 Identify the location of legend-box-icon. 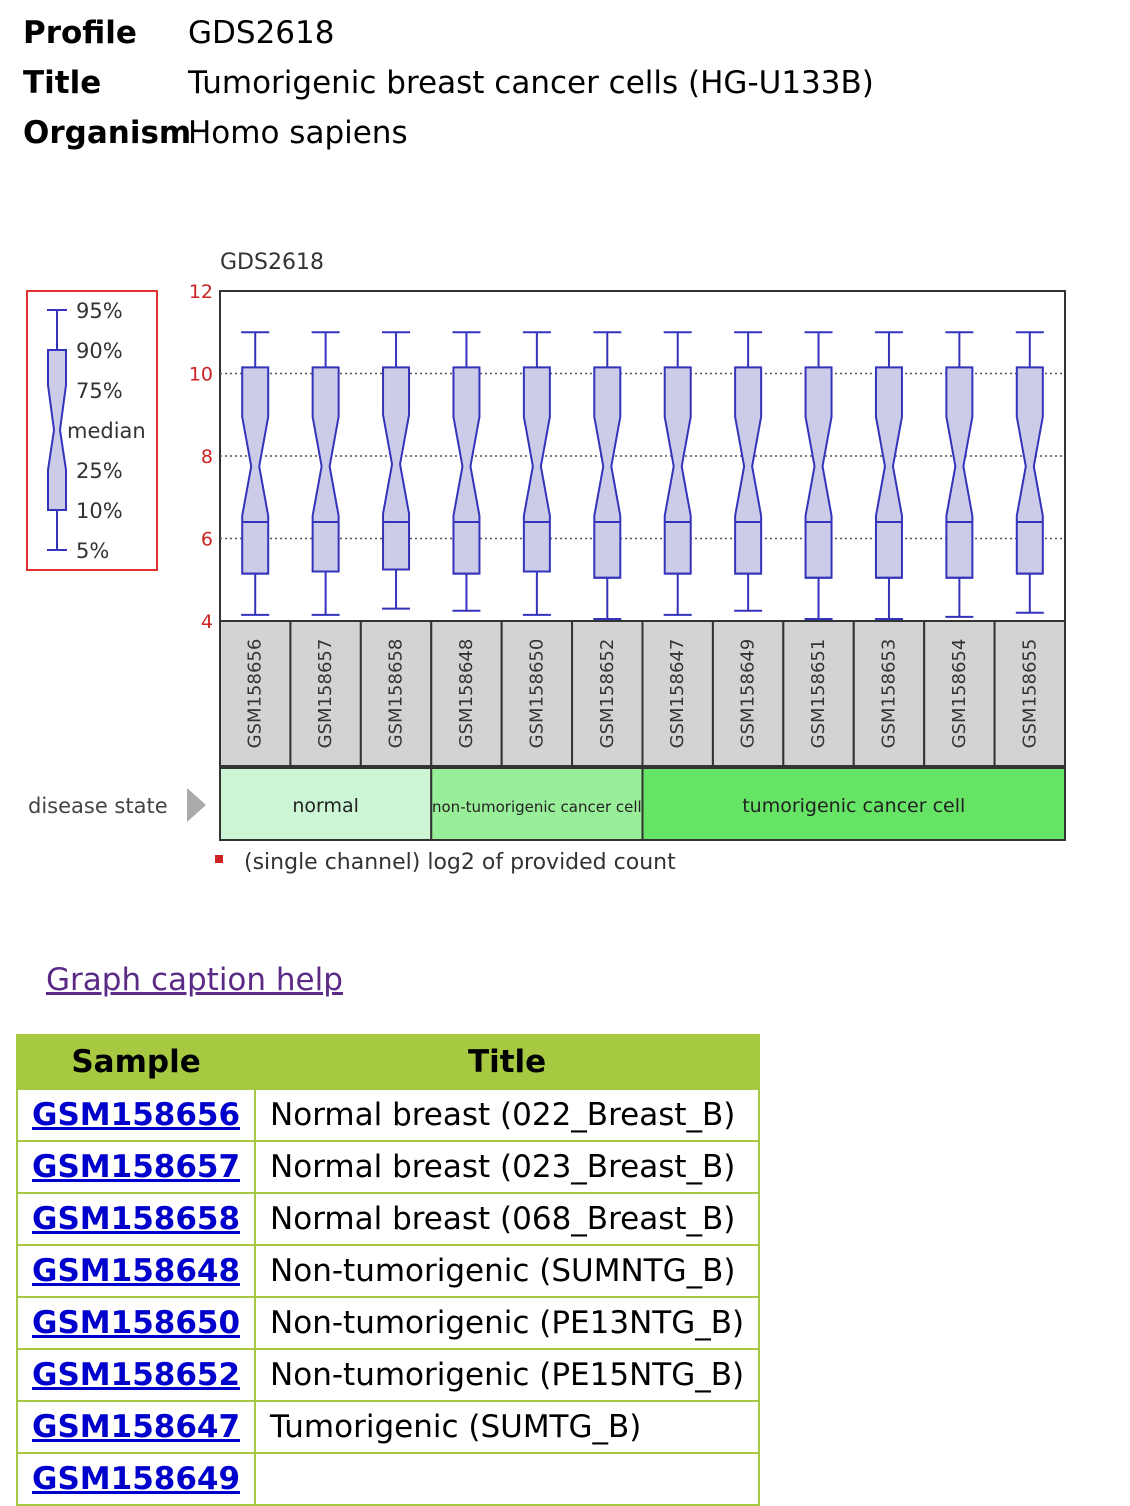
(57, 430).